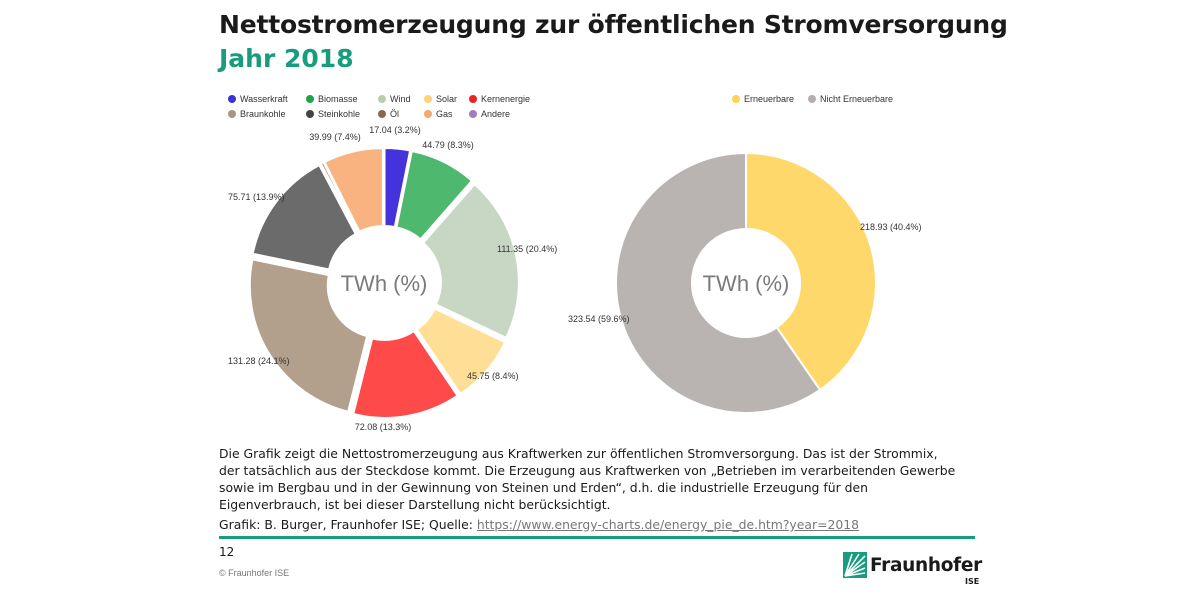 This screenshot has height=600, width=1200. I want to click on legend-item-gas: Gas, so click(438, 114).